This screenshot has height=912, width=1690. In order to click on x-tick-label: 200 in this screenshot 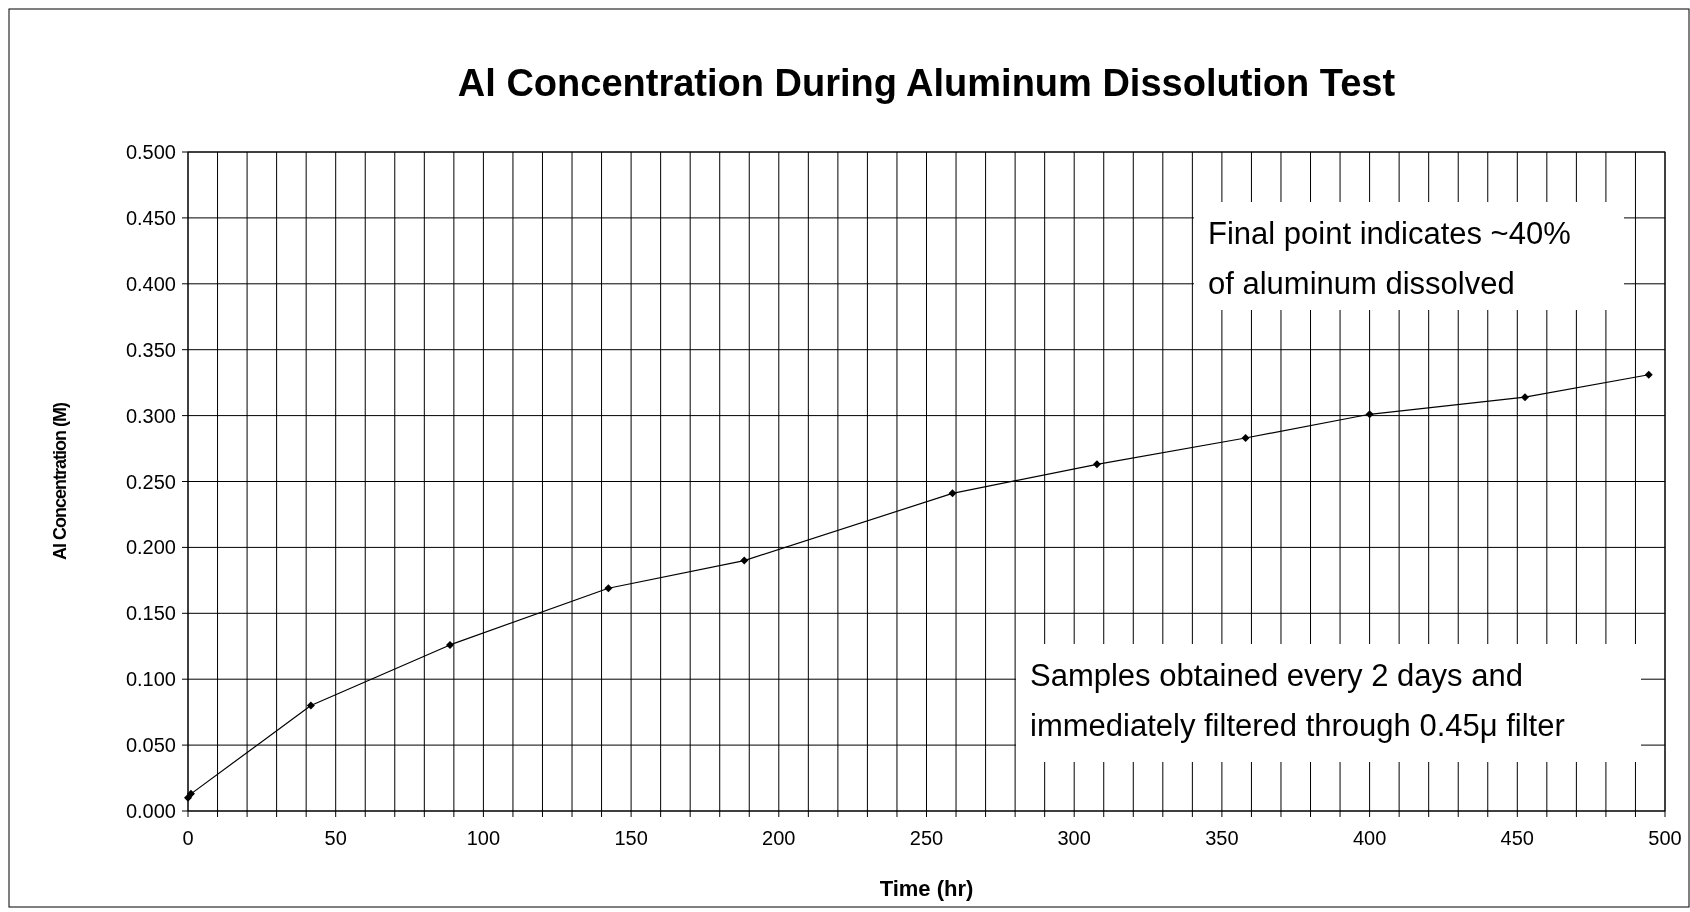, I will do `click(779, 838)`.